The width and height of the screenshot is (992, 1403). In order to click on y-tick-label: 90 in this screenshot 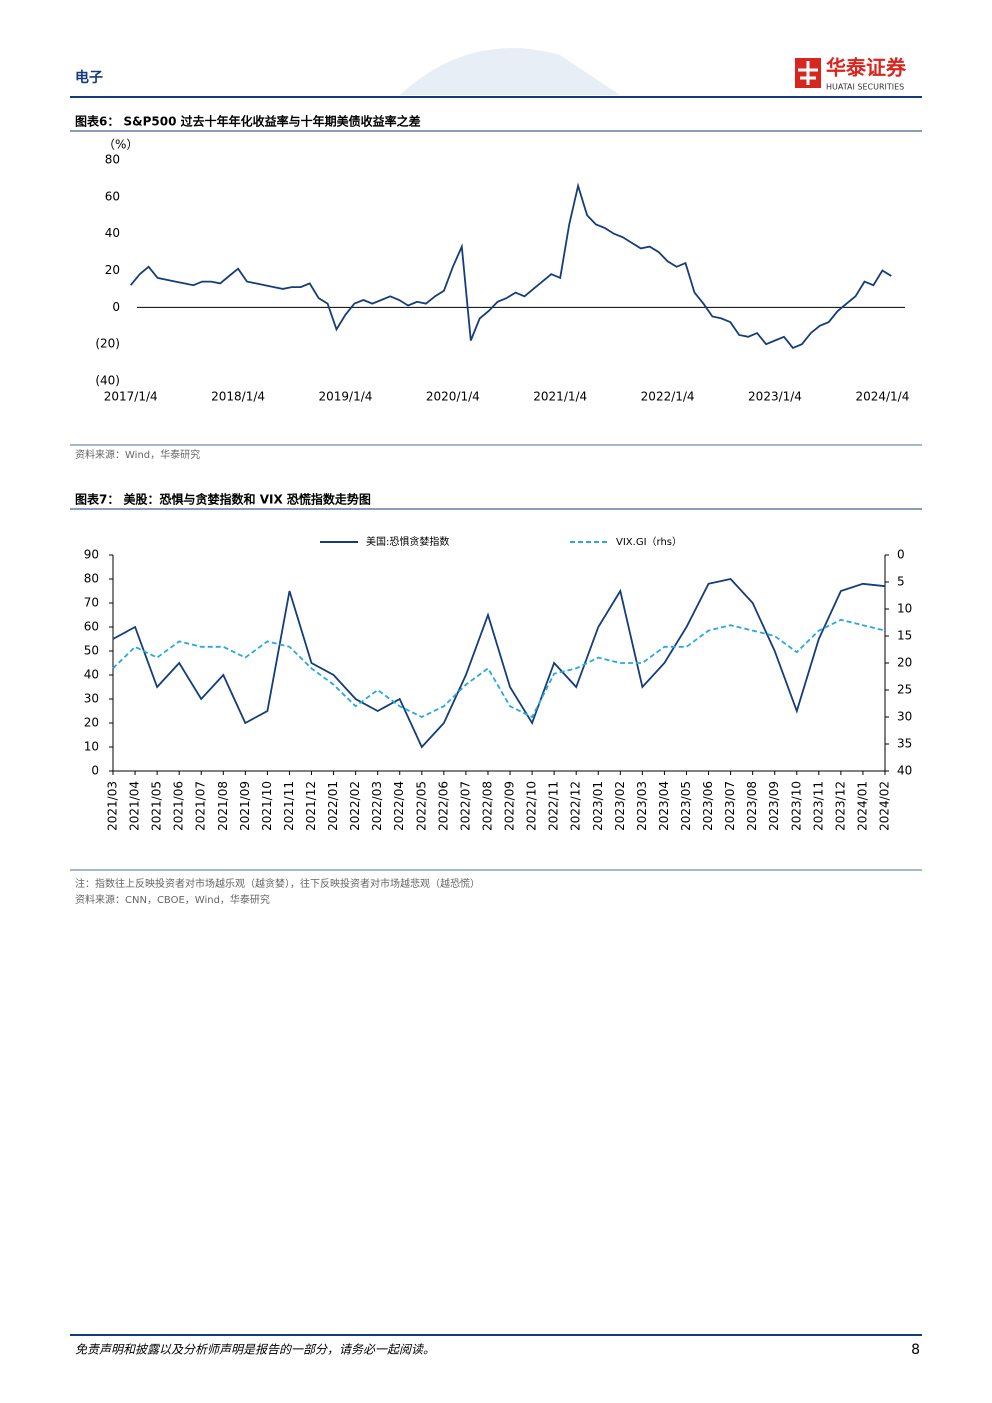, I will do `click(91, 555)`.